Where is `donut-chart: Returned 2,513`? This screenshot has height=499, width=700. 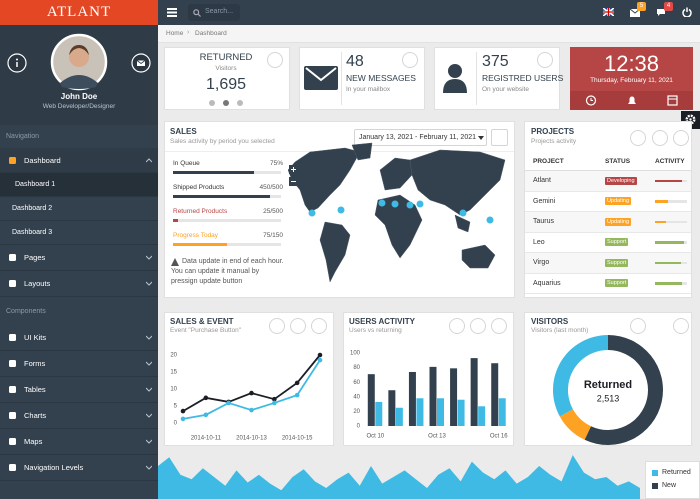 donut-chart: Returned 2,513 is located at coordinates (608, 390).